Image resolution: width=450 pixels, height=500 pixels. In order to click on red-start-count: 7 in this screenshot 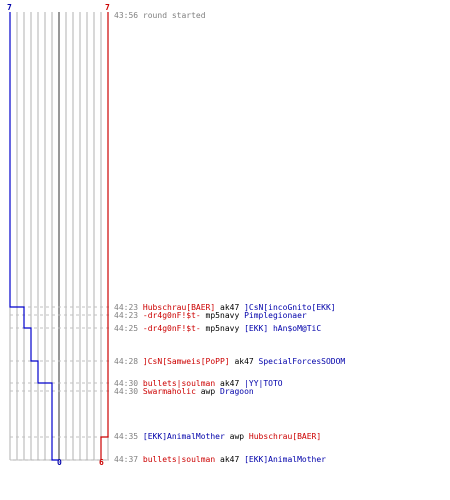, I will do `click(107, 7)`.